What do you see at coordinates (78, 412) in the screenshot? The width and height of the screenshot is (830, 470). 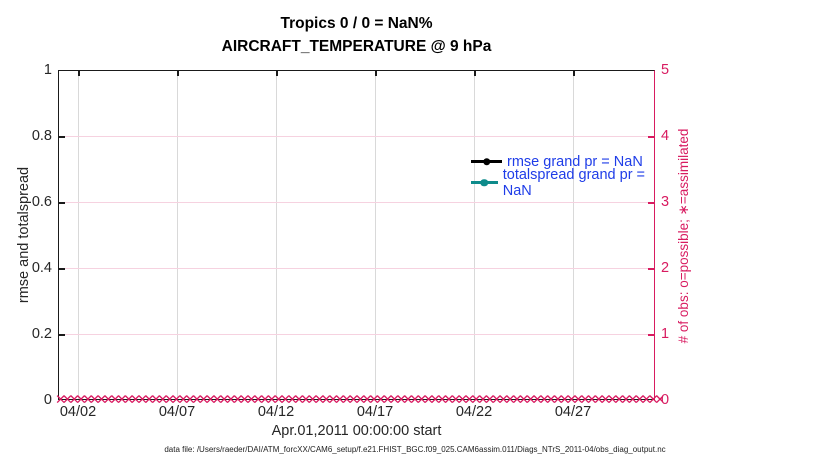 I see `x-tick-label: 04/02` at bounding box center [78, 412].